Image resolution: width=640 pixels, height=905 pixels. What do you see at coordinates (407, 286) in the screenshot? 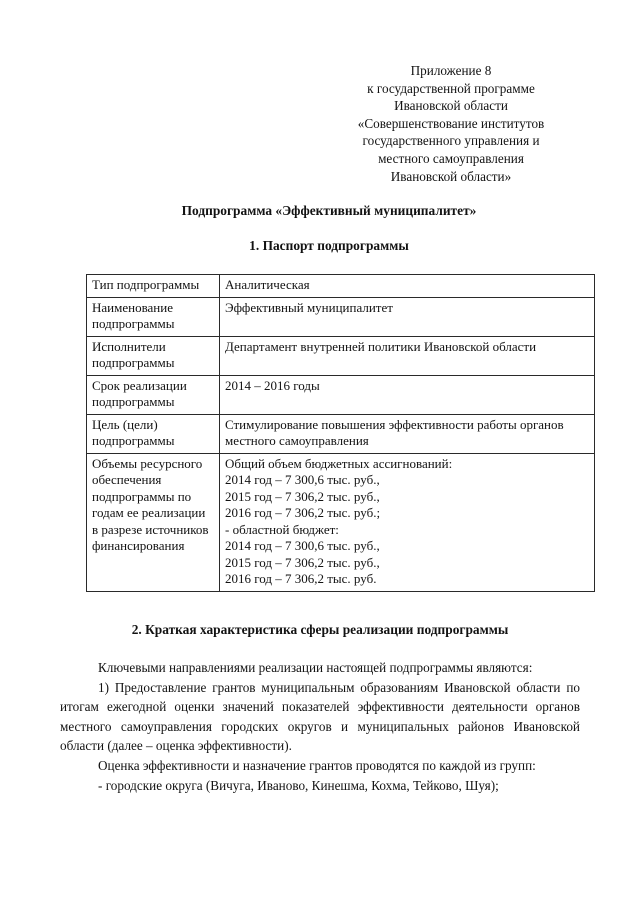
I see `table-cell-value: Аналитическая` at bounding box center [407, 286].